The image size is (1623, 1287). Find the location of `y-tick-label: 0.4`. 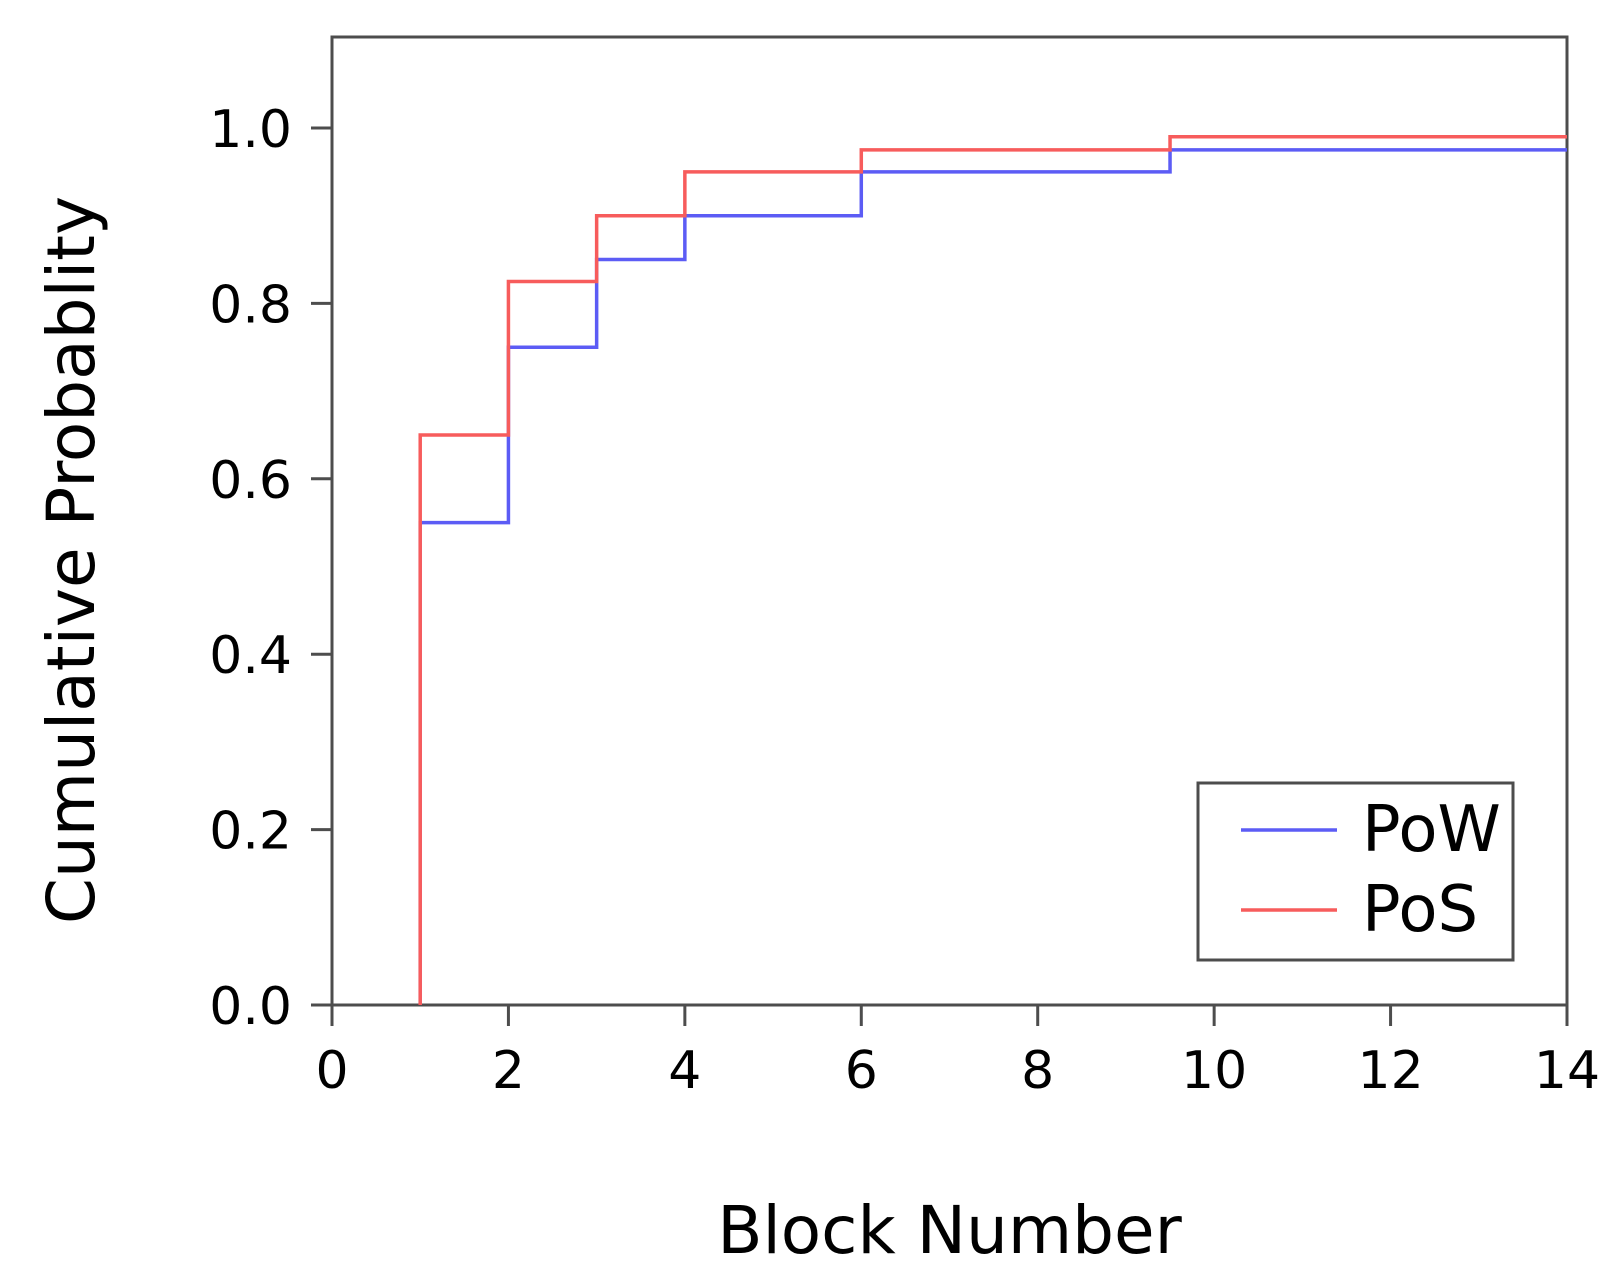

y-tick-label: 0.4 is located at coordinates (250, 656).